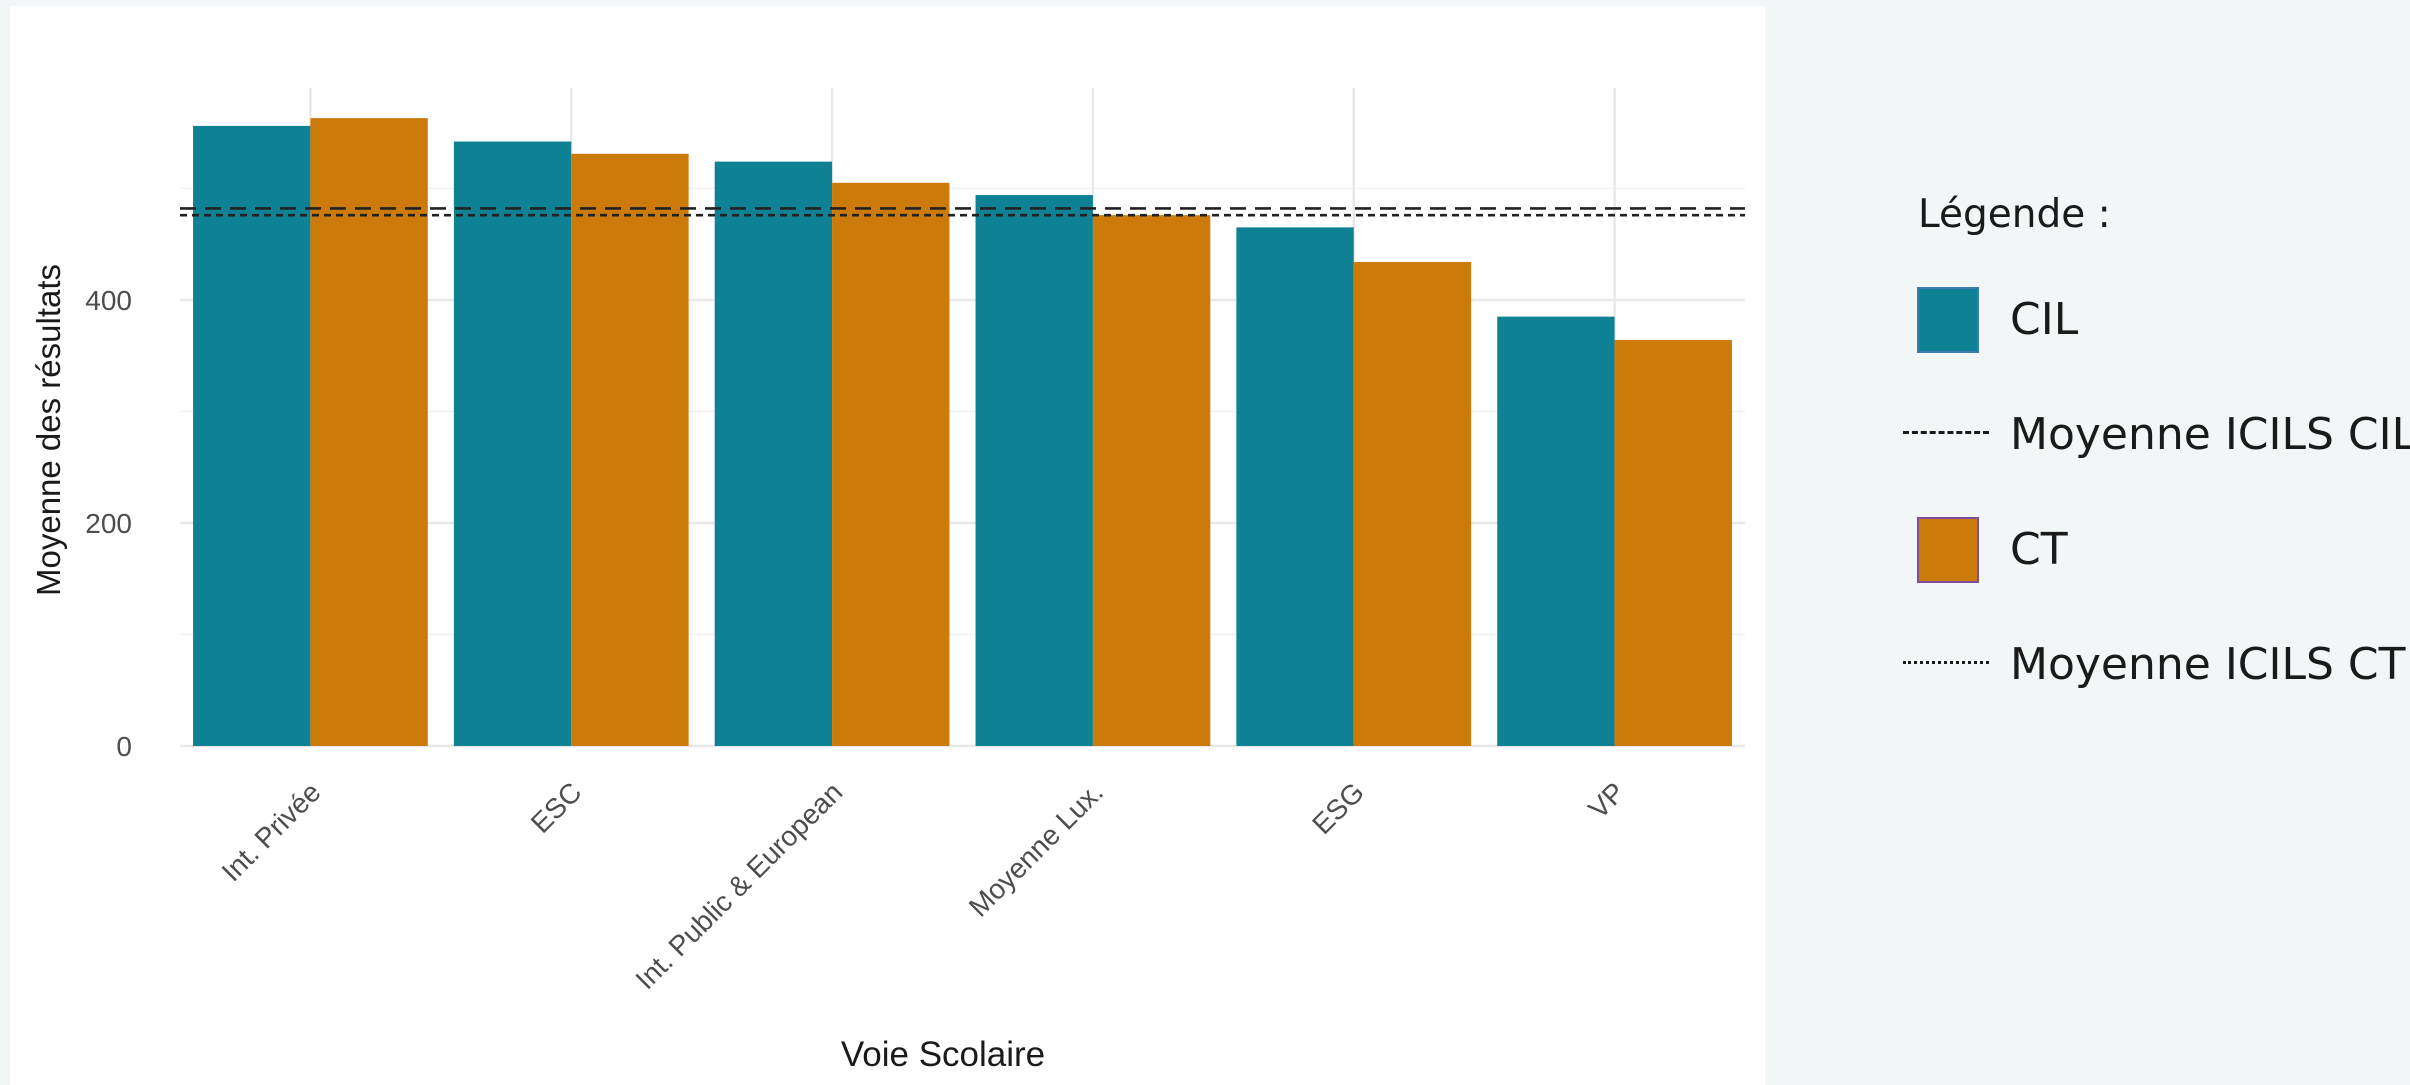 The height and width of the screenshot is (1085, 2410). What do you see at coordinates (2208, 664) in the screenshot?
I see `legend-label-moyenne-ct: Moyenne ICILS CT` at bounding box center [2208, 664].